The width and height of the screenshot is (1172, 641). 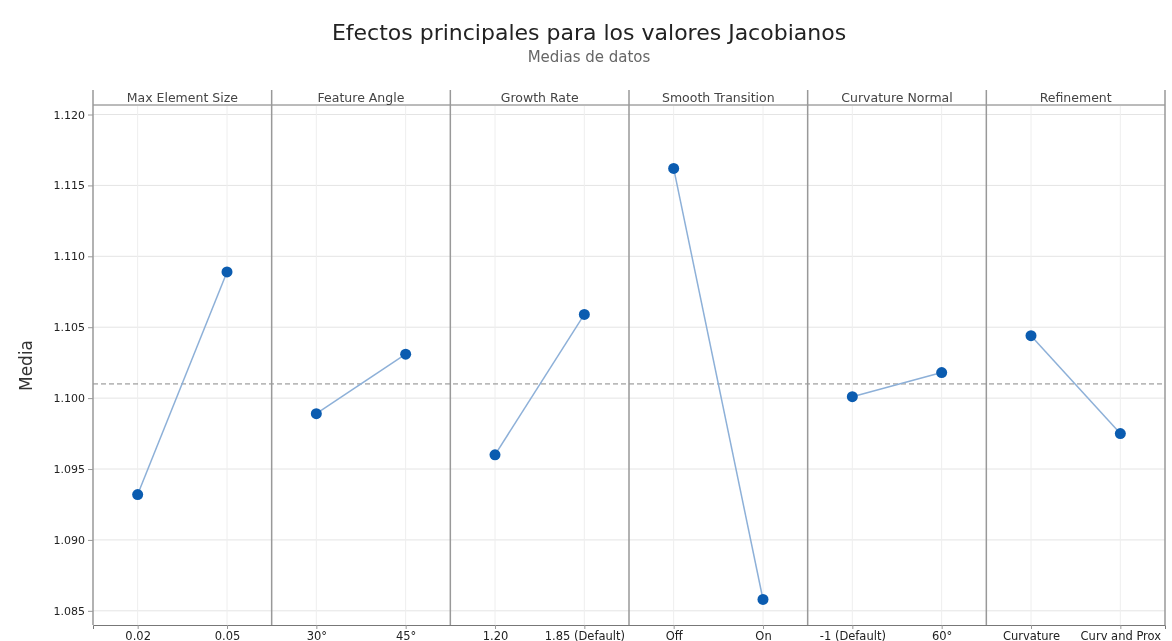 What do you see at coordinates (406, 635) in the screenshot?
I see `x-tick-label: 45°` at bounding box center [406, 635].